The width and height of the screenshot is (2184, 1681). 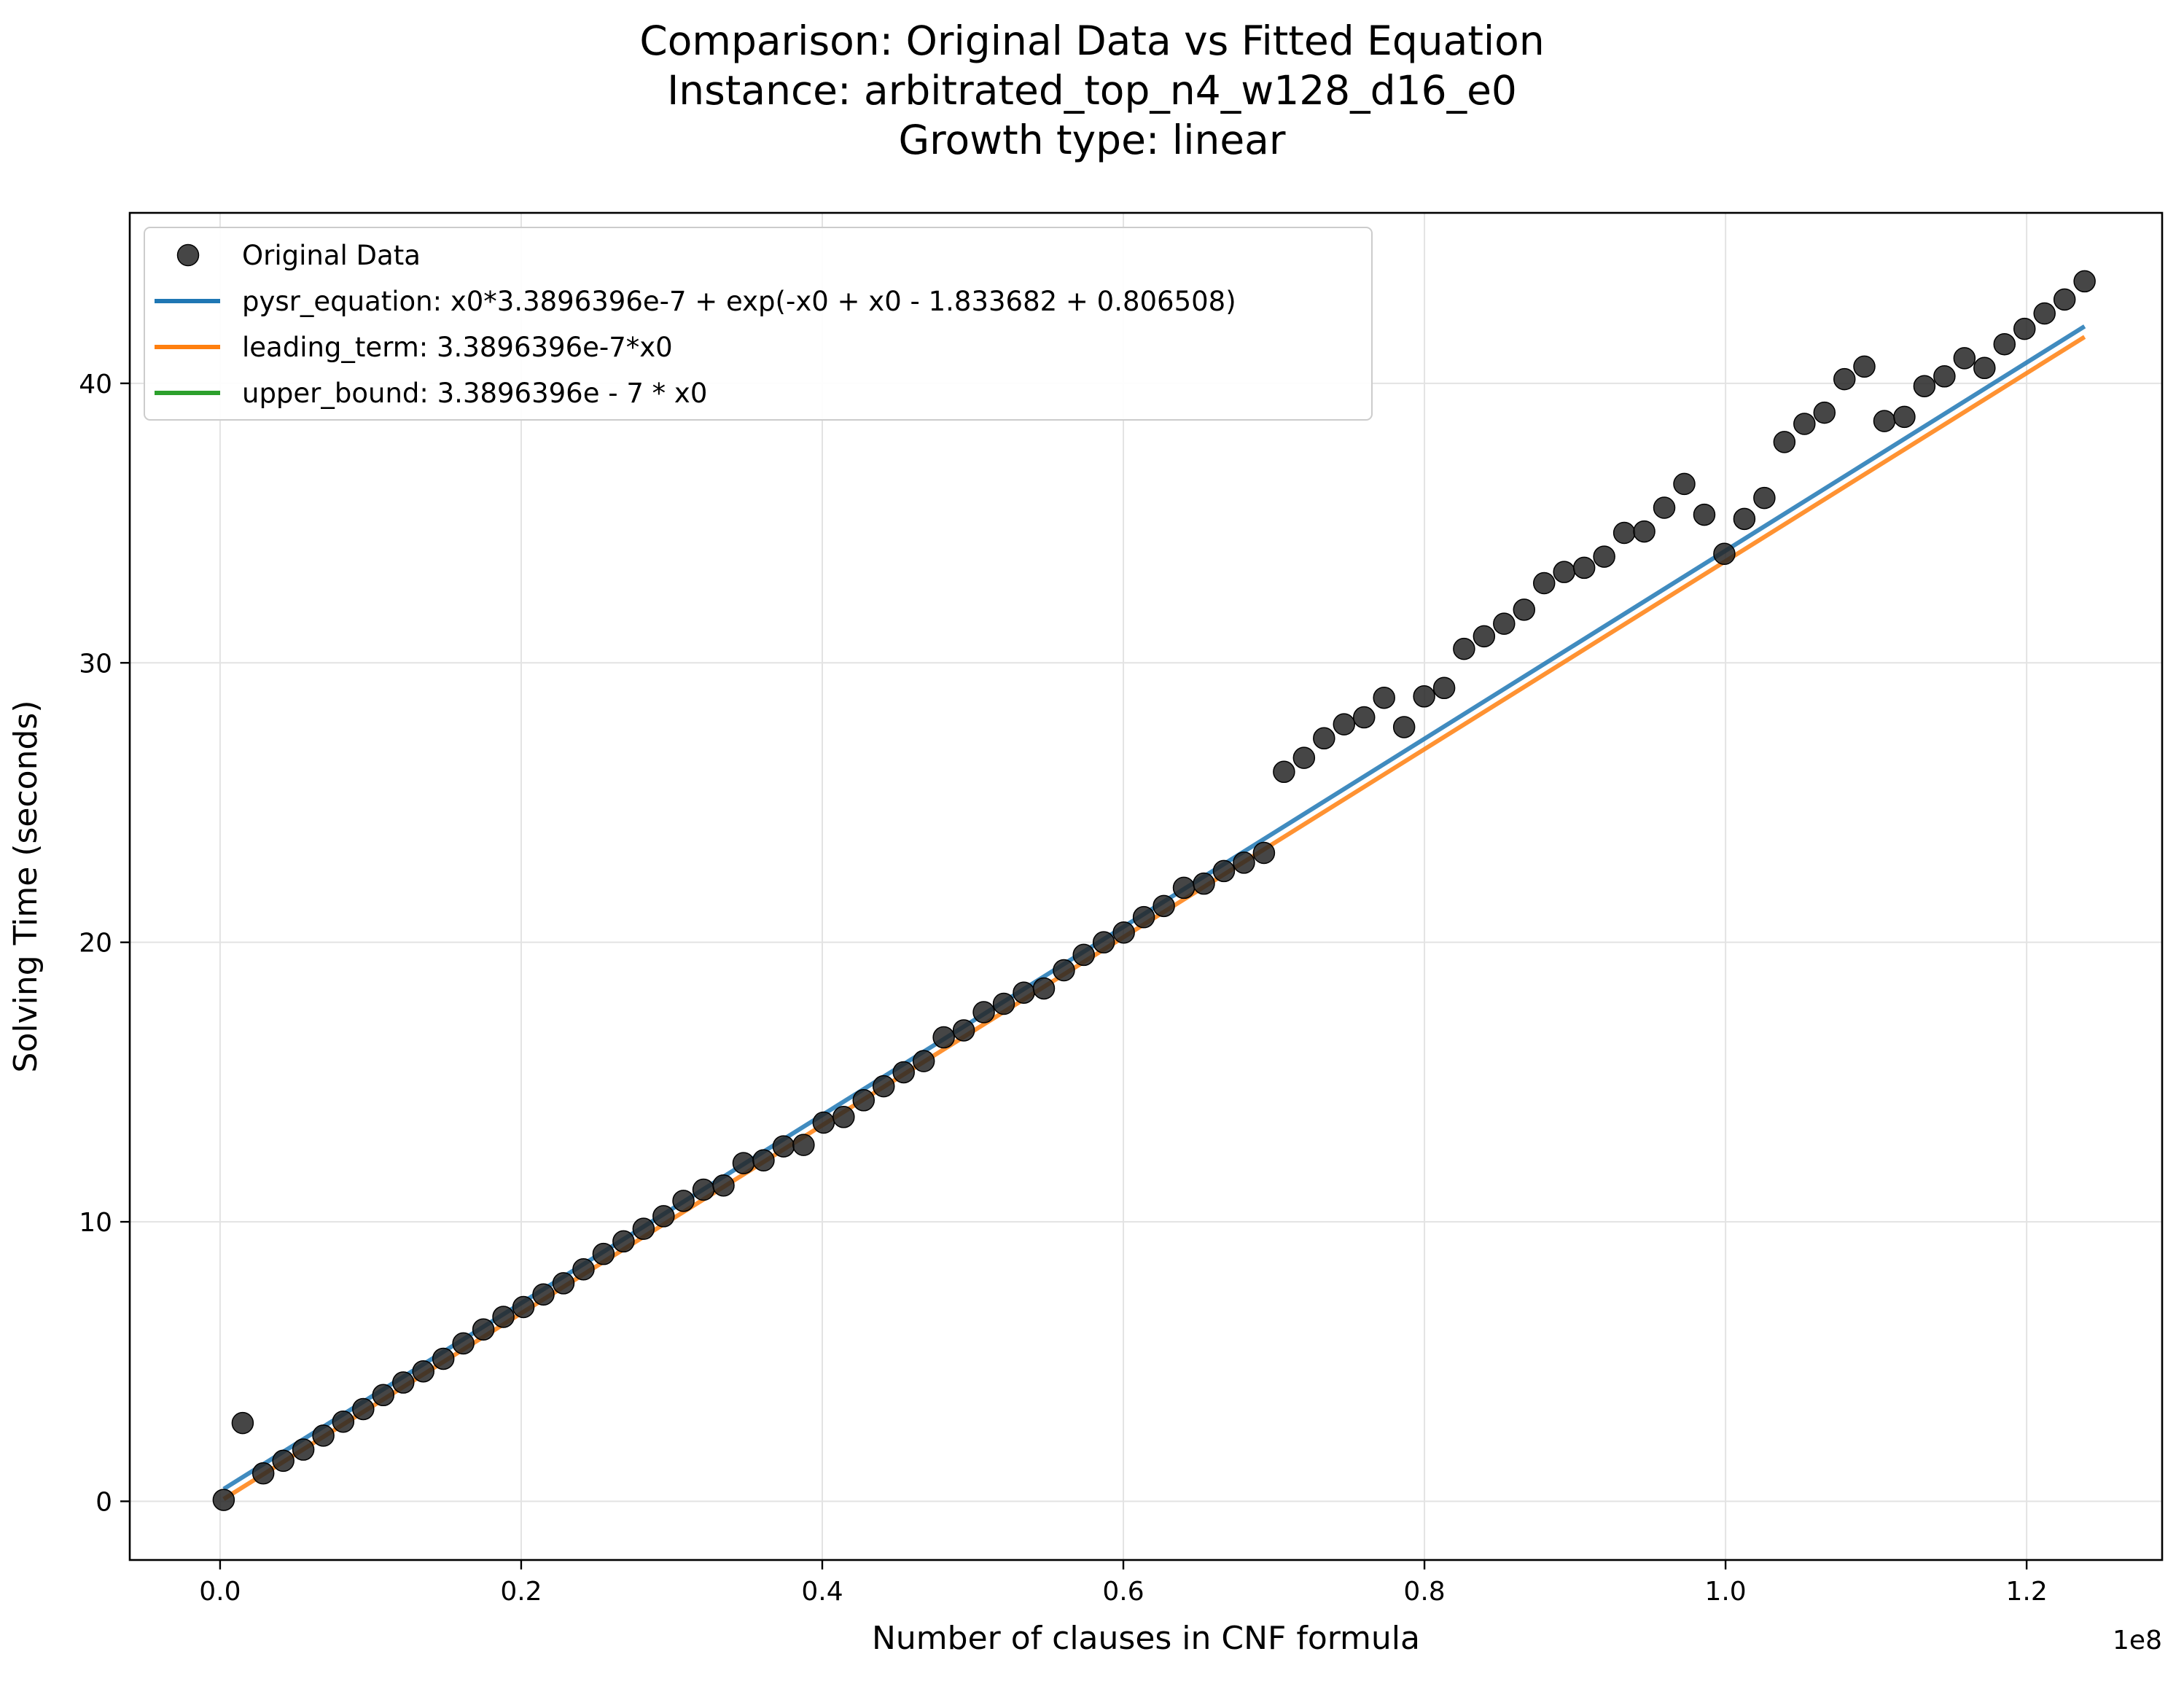 I want to click on y-axis-ticks: 0 10 20 30 40, so click(x=104, y=943).